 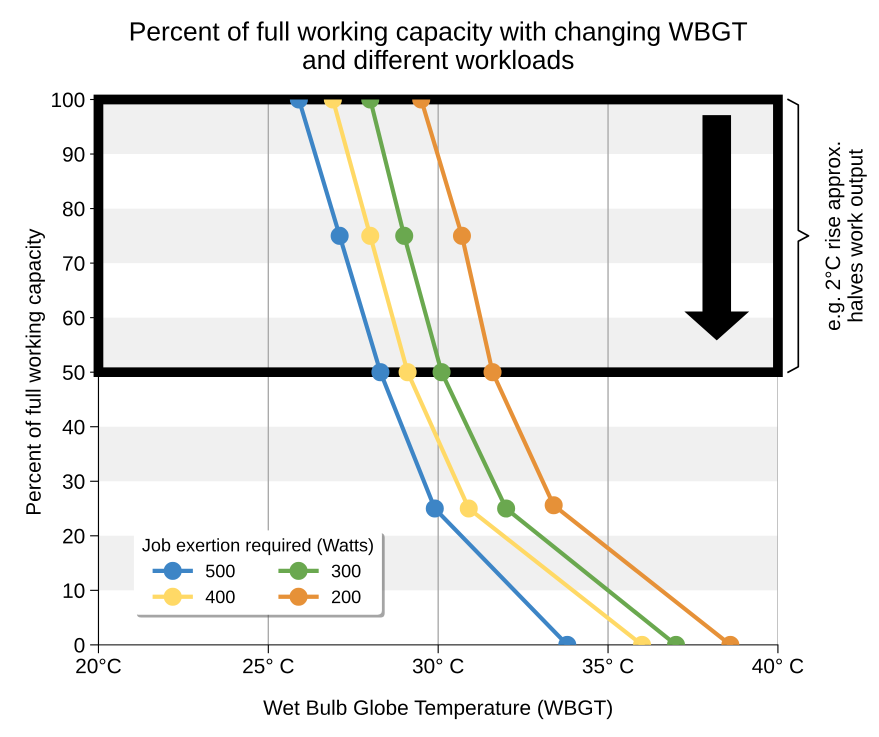 I want to click on x-tick-label: 35° C, so click(x=608, y=666).